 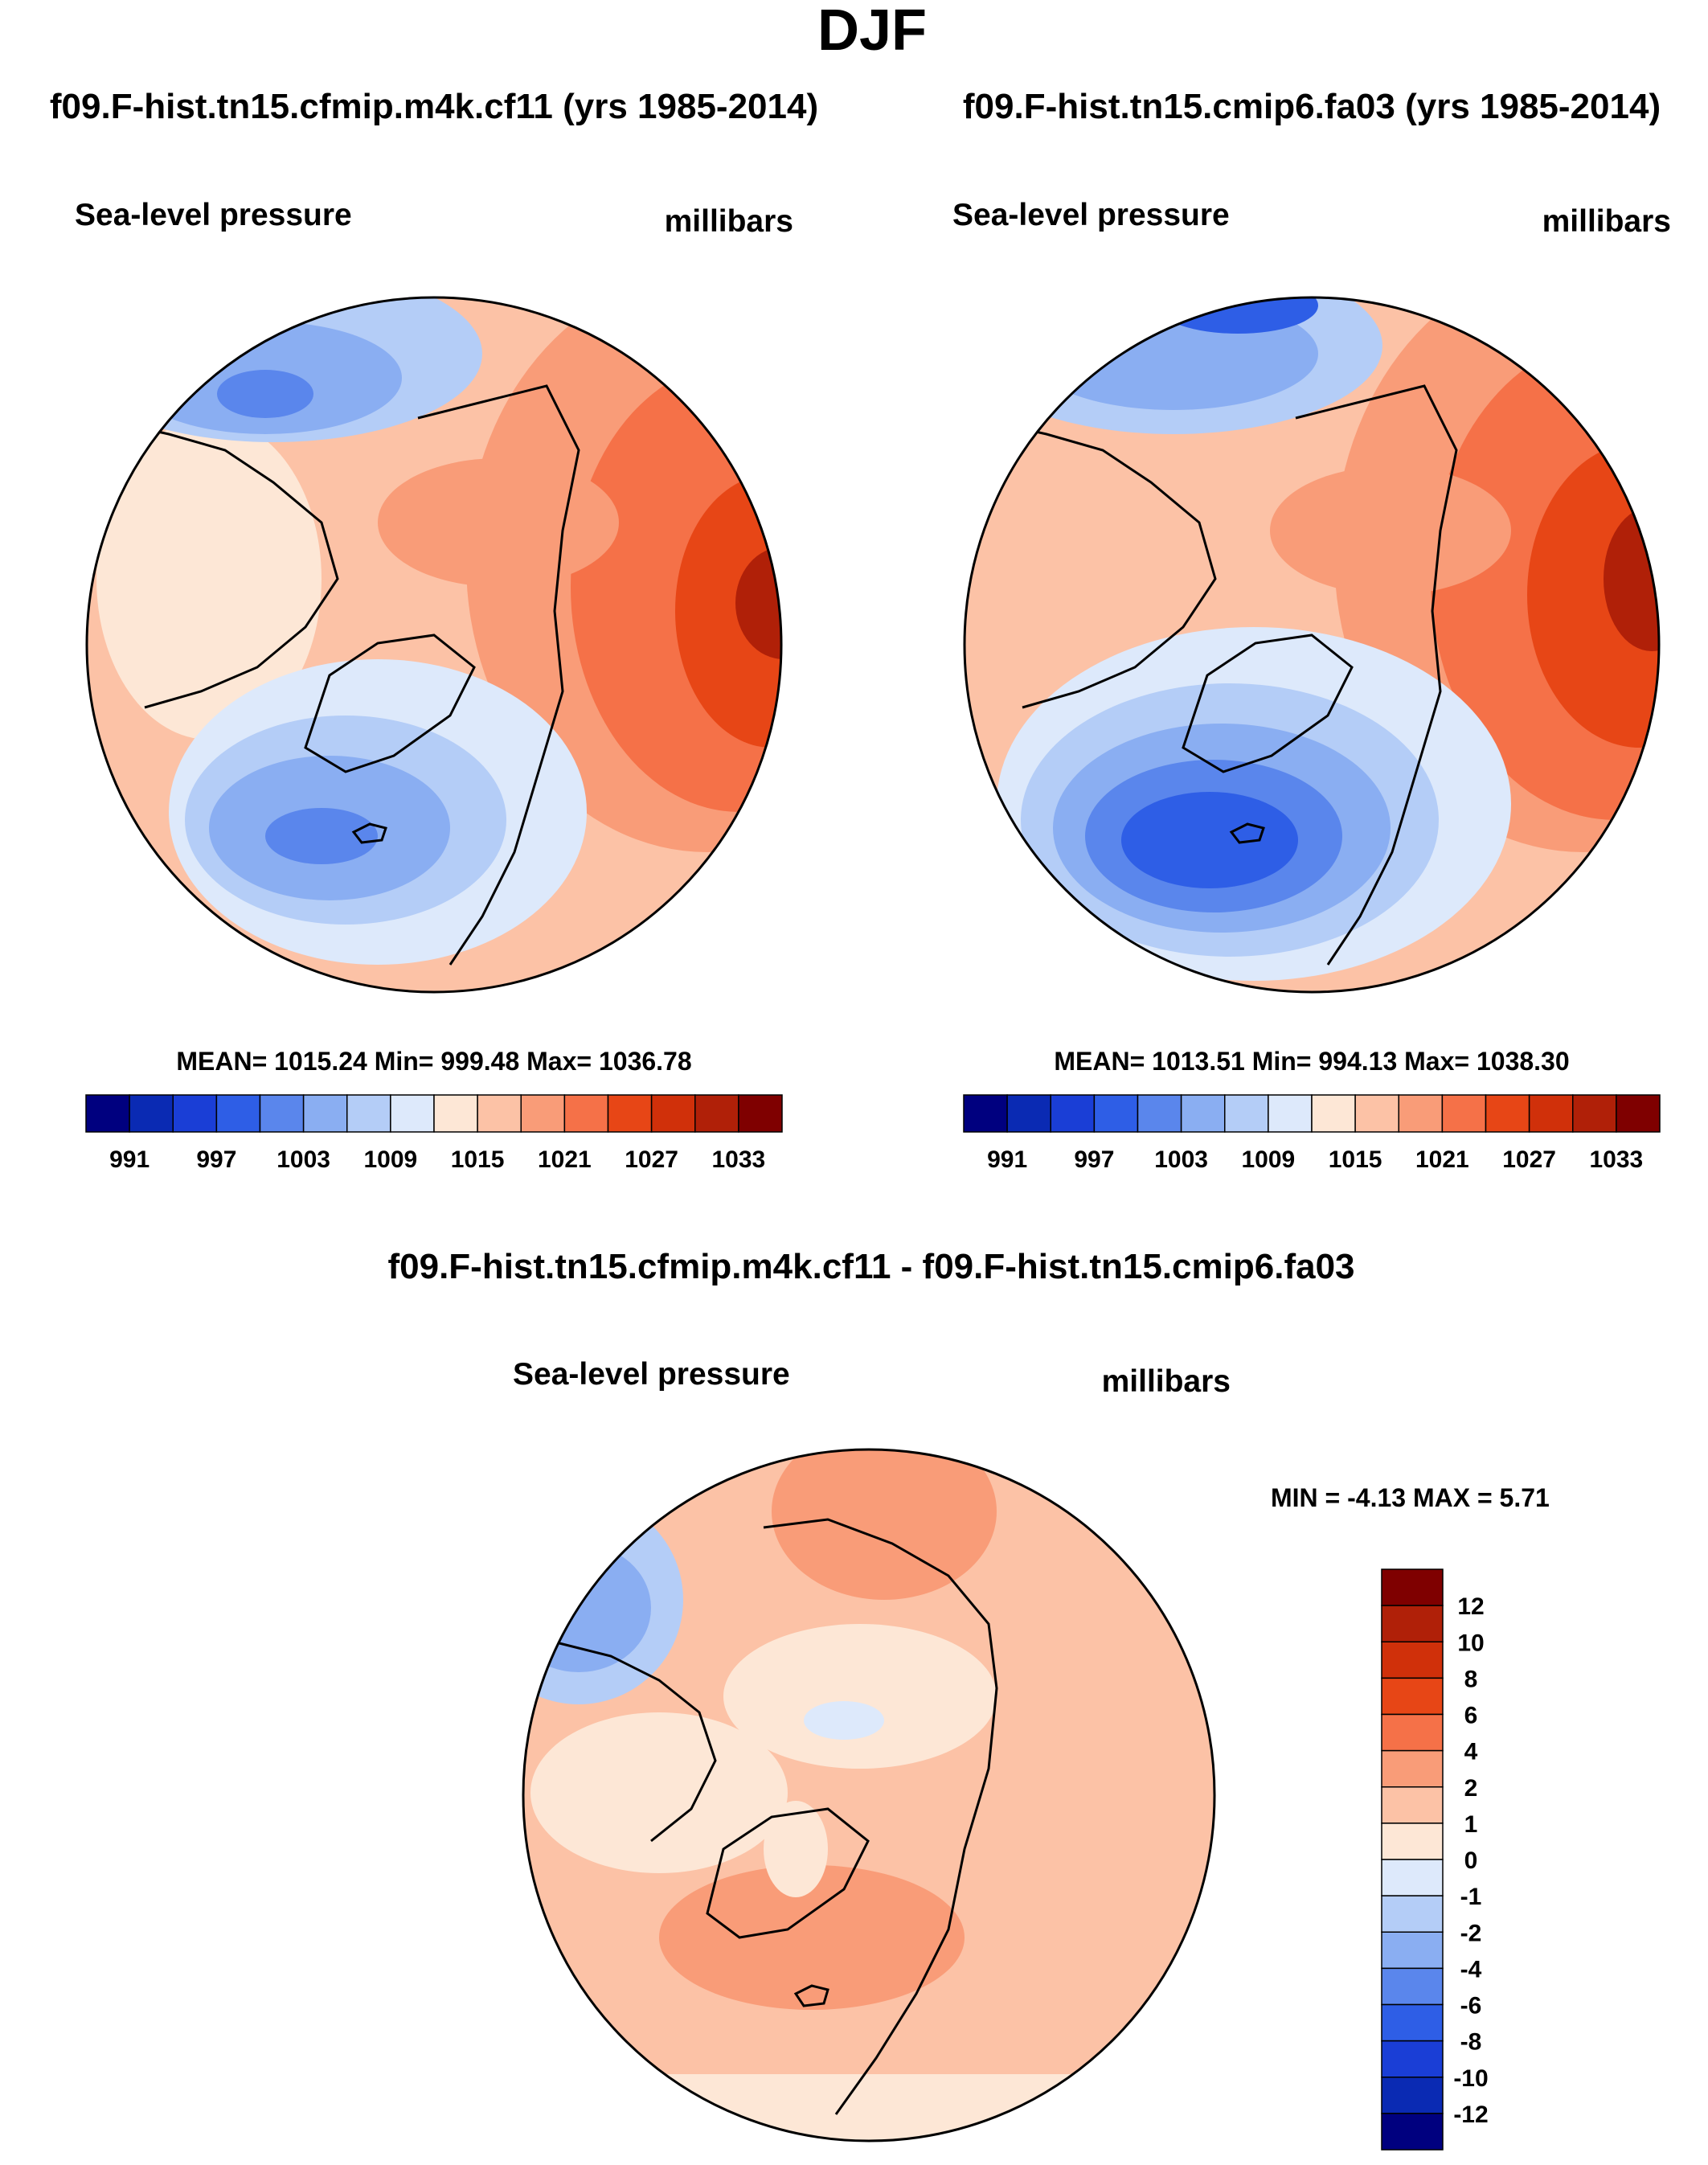 What do you see at coordinates (1311, 1061) in the screenshot?
I see `panel-stats: MEAN= 1013.51 Min= 994.13 Max= 1038.30` at bounding box center [1311, 1061].